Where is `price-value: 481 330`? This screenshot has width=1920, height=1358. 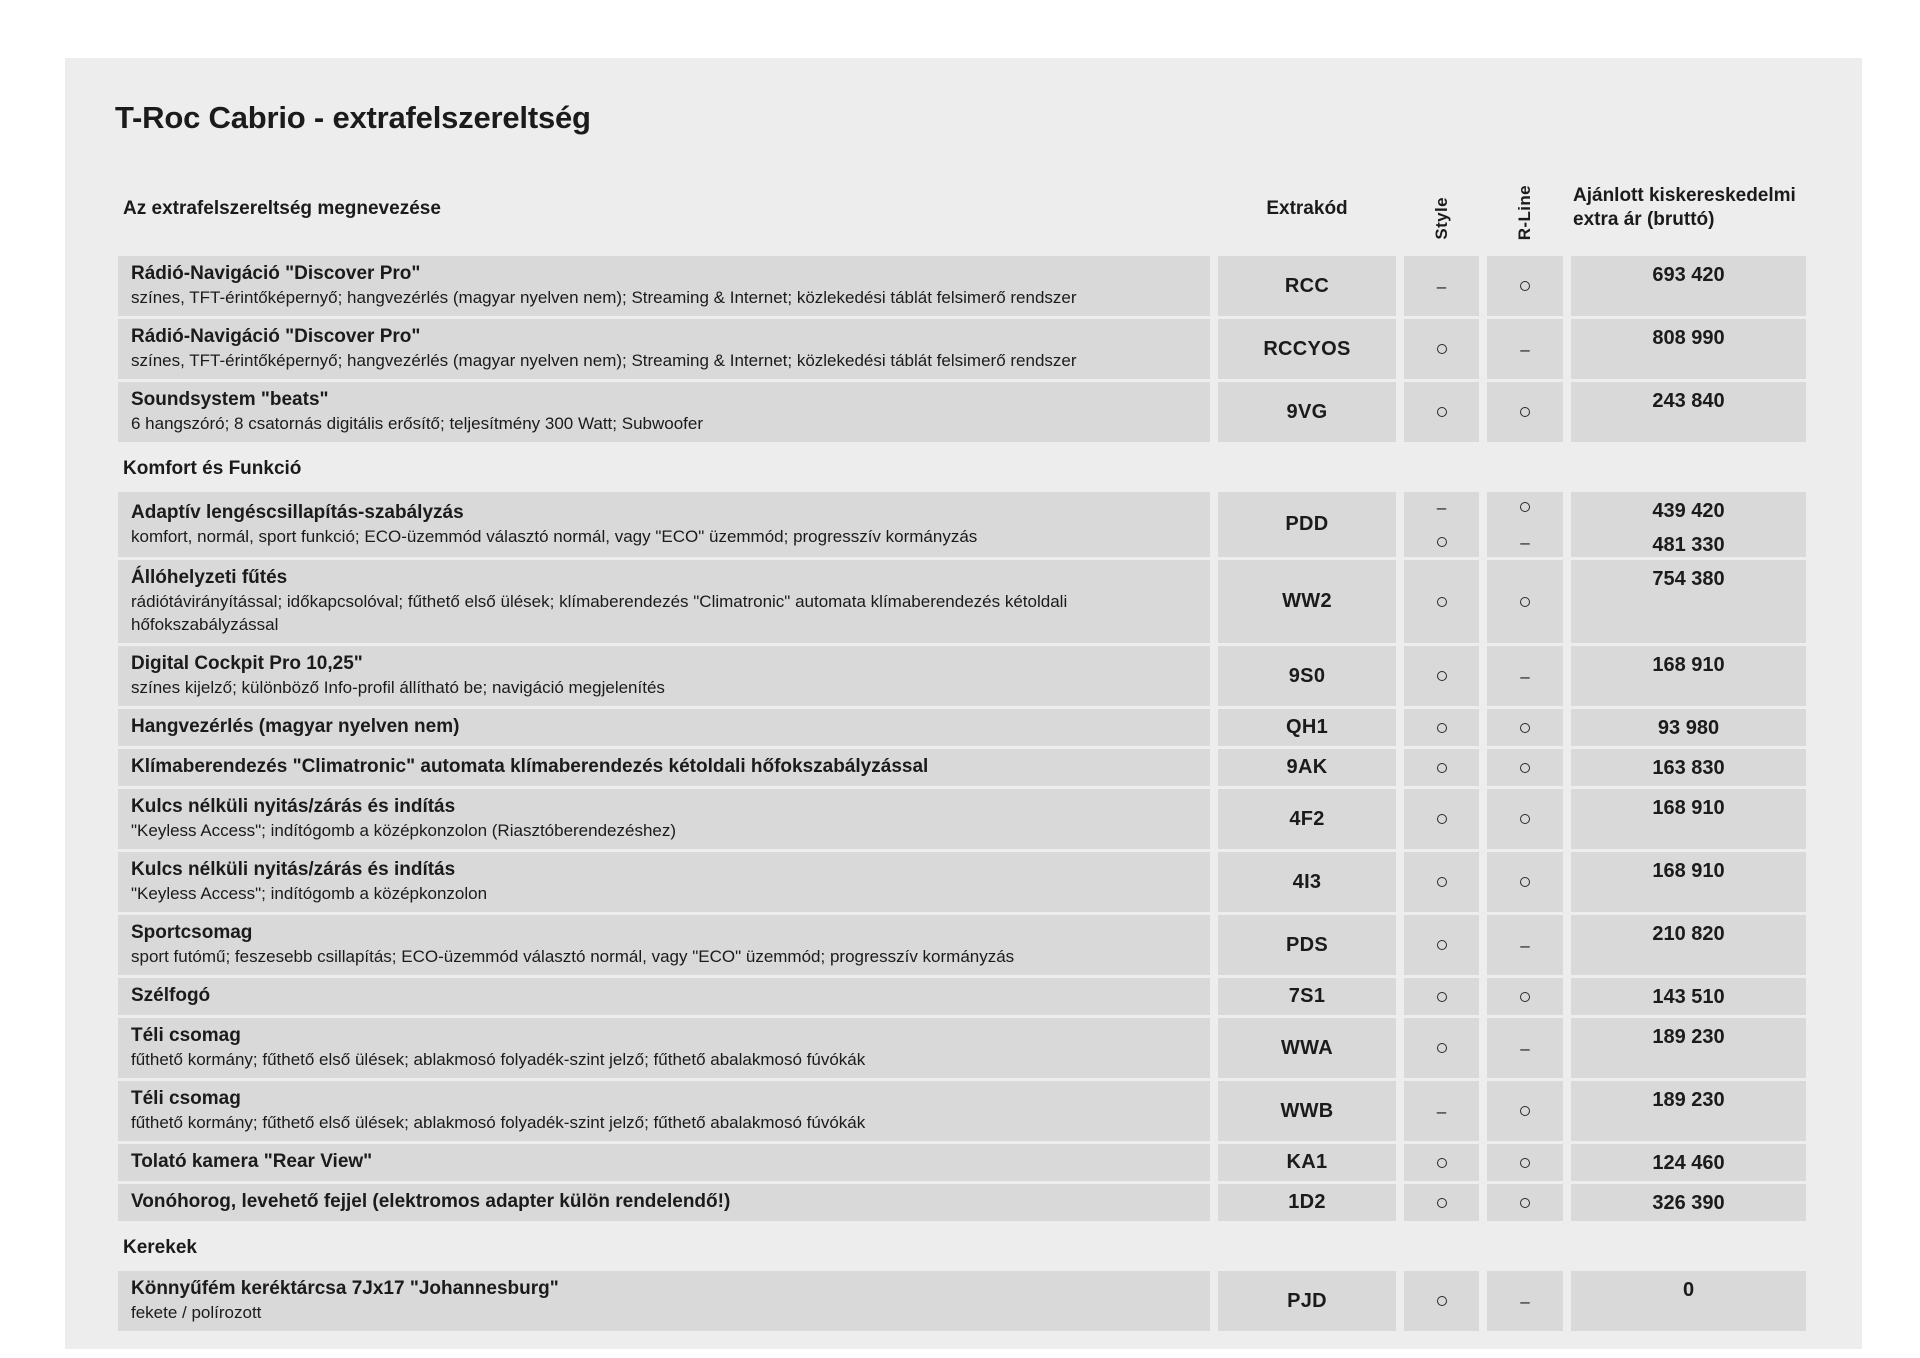
price-value: 481 330 is located at coordinates (1688, 545).